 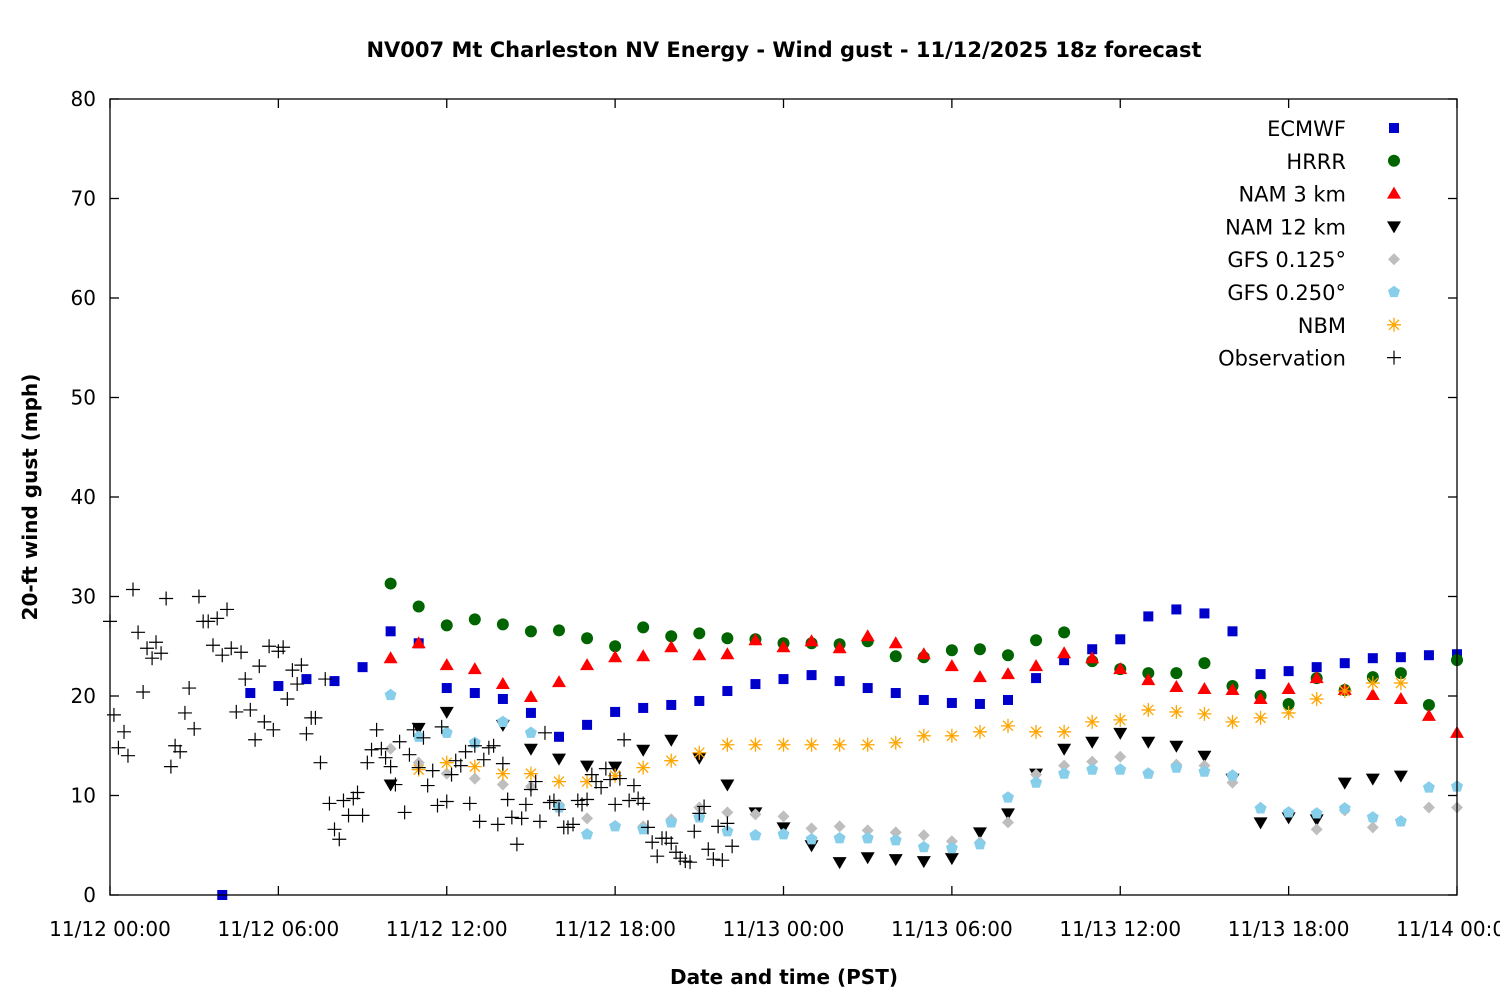 I want to click on legend-label: ECMWF, so click(x=1306, y=129).